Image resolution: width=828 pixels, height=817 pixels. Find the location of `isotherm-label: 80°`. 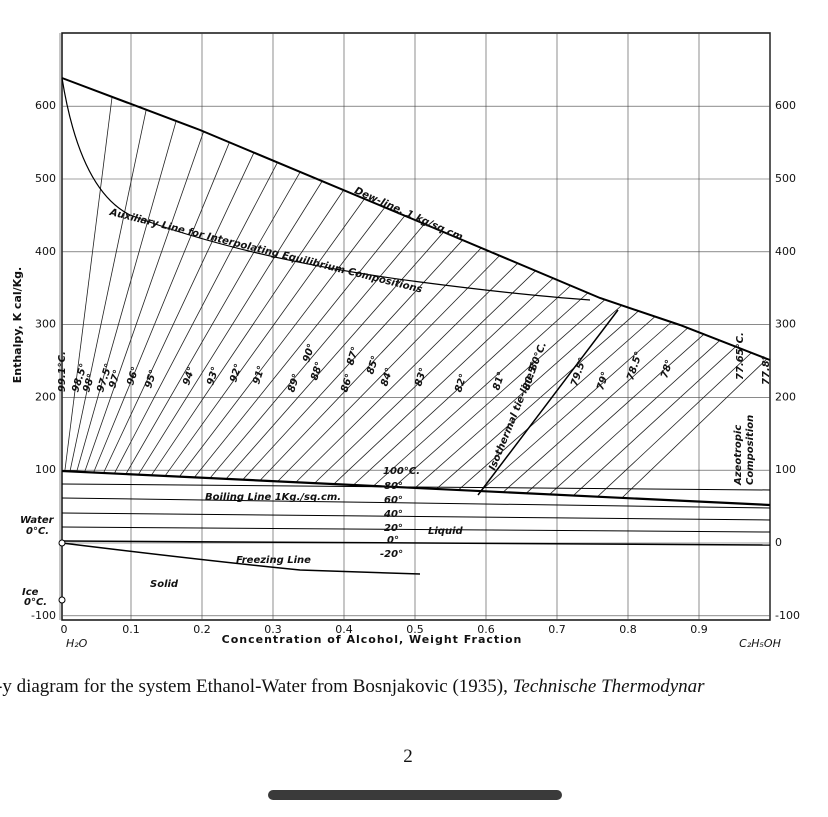

isotherm-label: 80° is located at coordinates (393, 486).